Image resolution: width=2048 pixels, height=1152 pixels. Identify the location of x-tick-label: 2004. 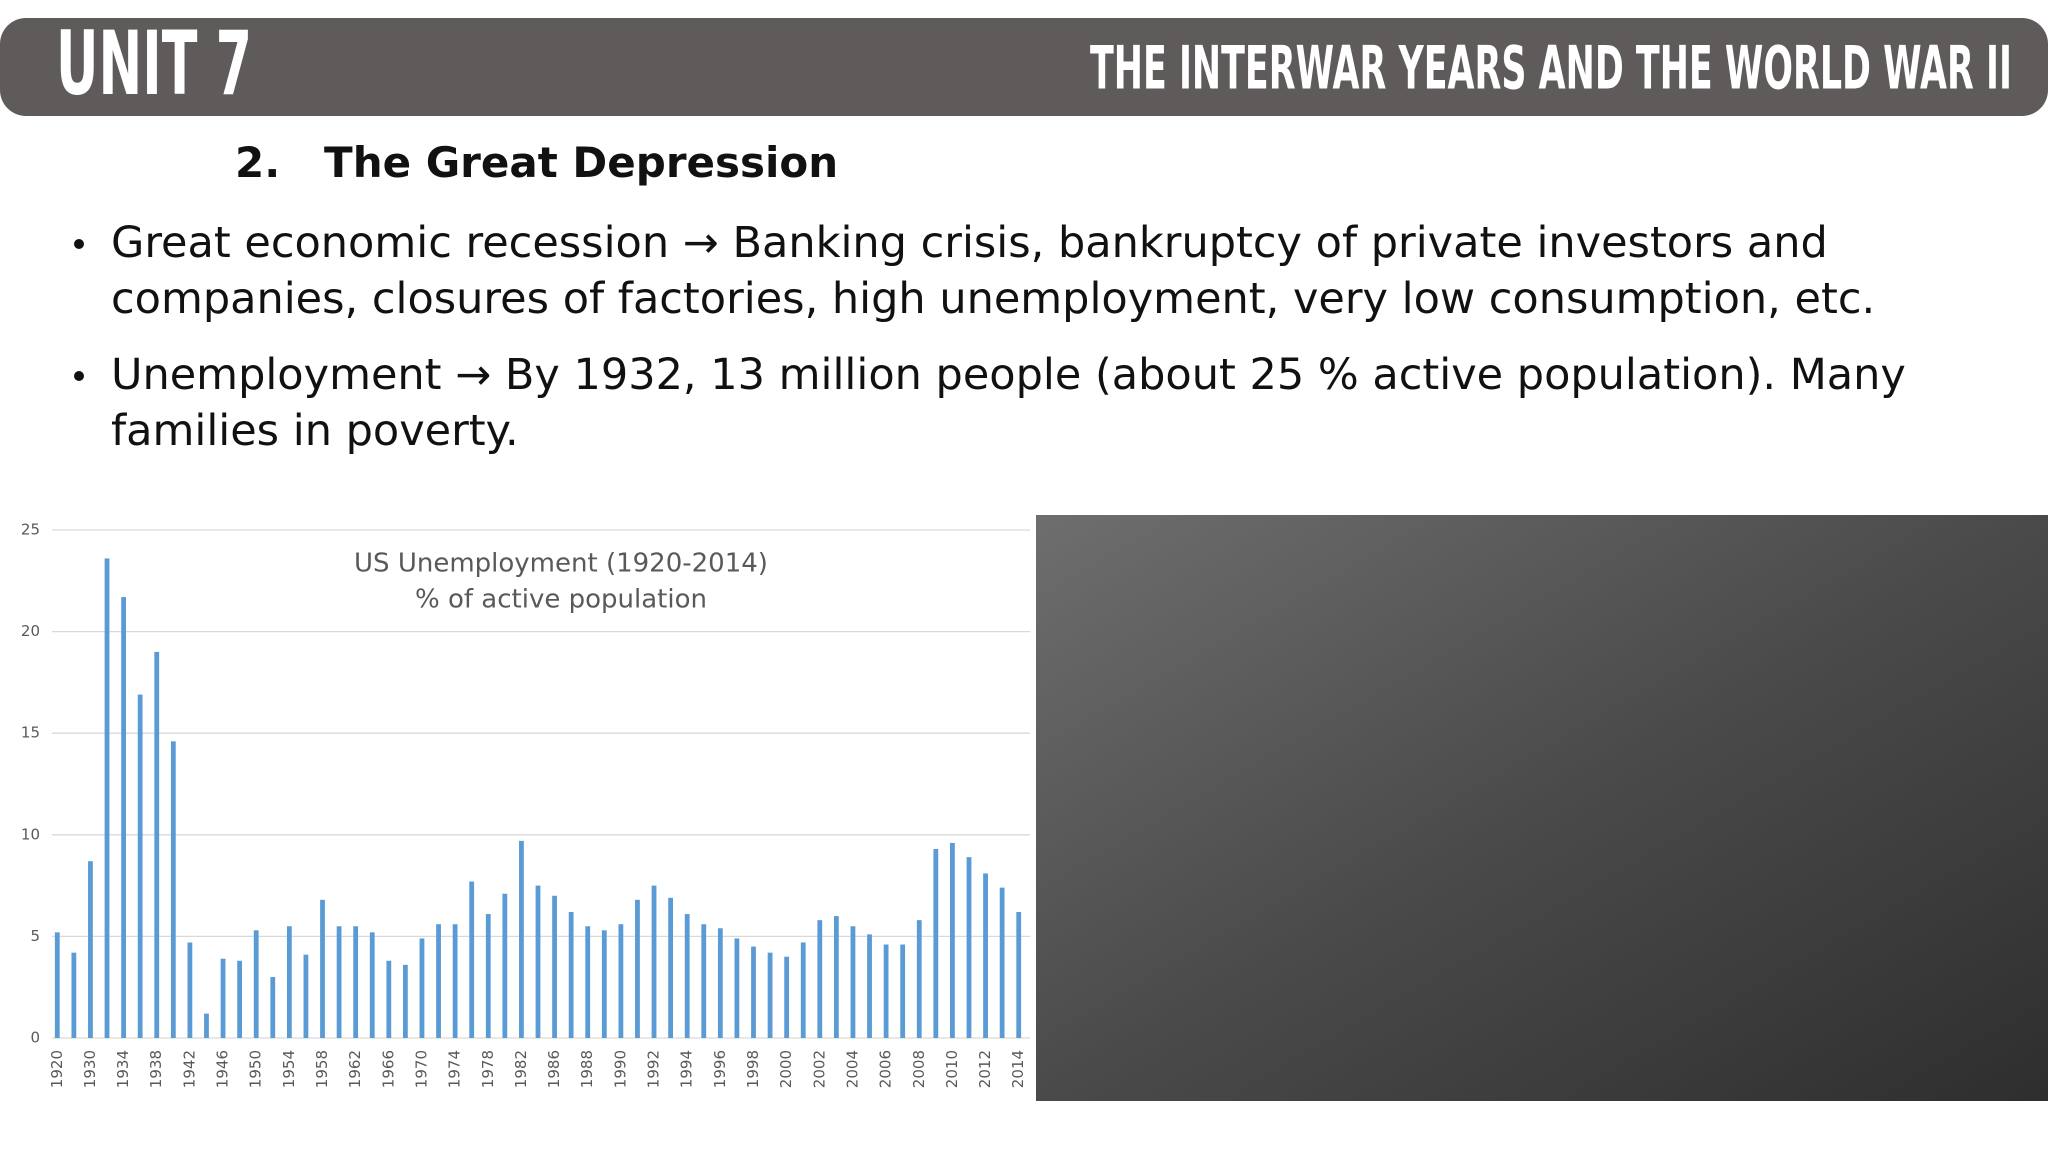
(852, 1069).